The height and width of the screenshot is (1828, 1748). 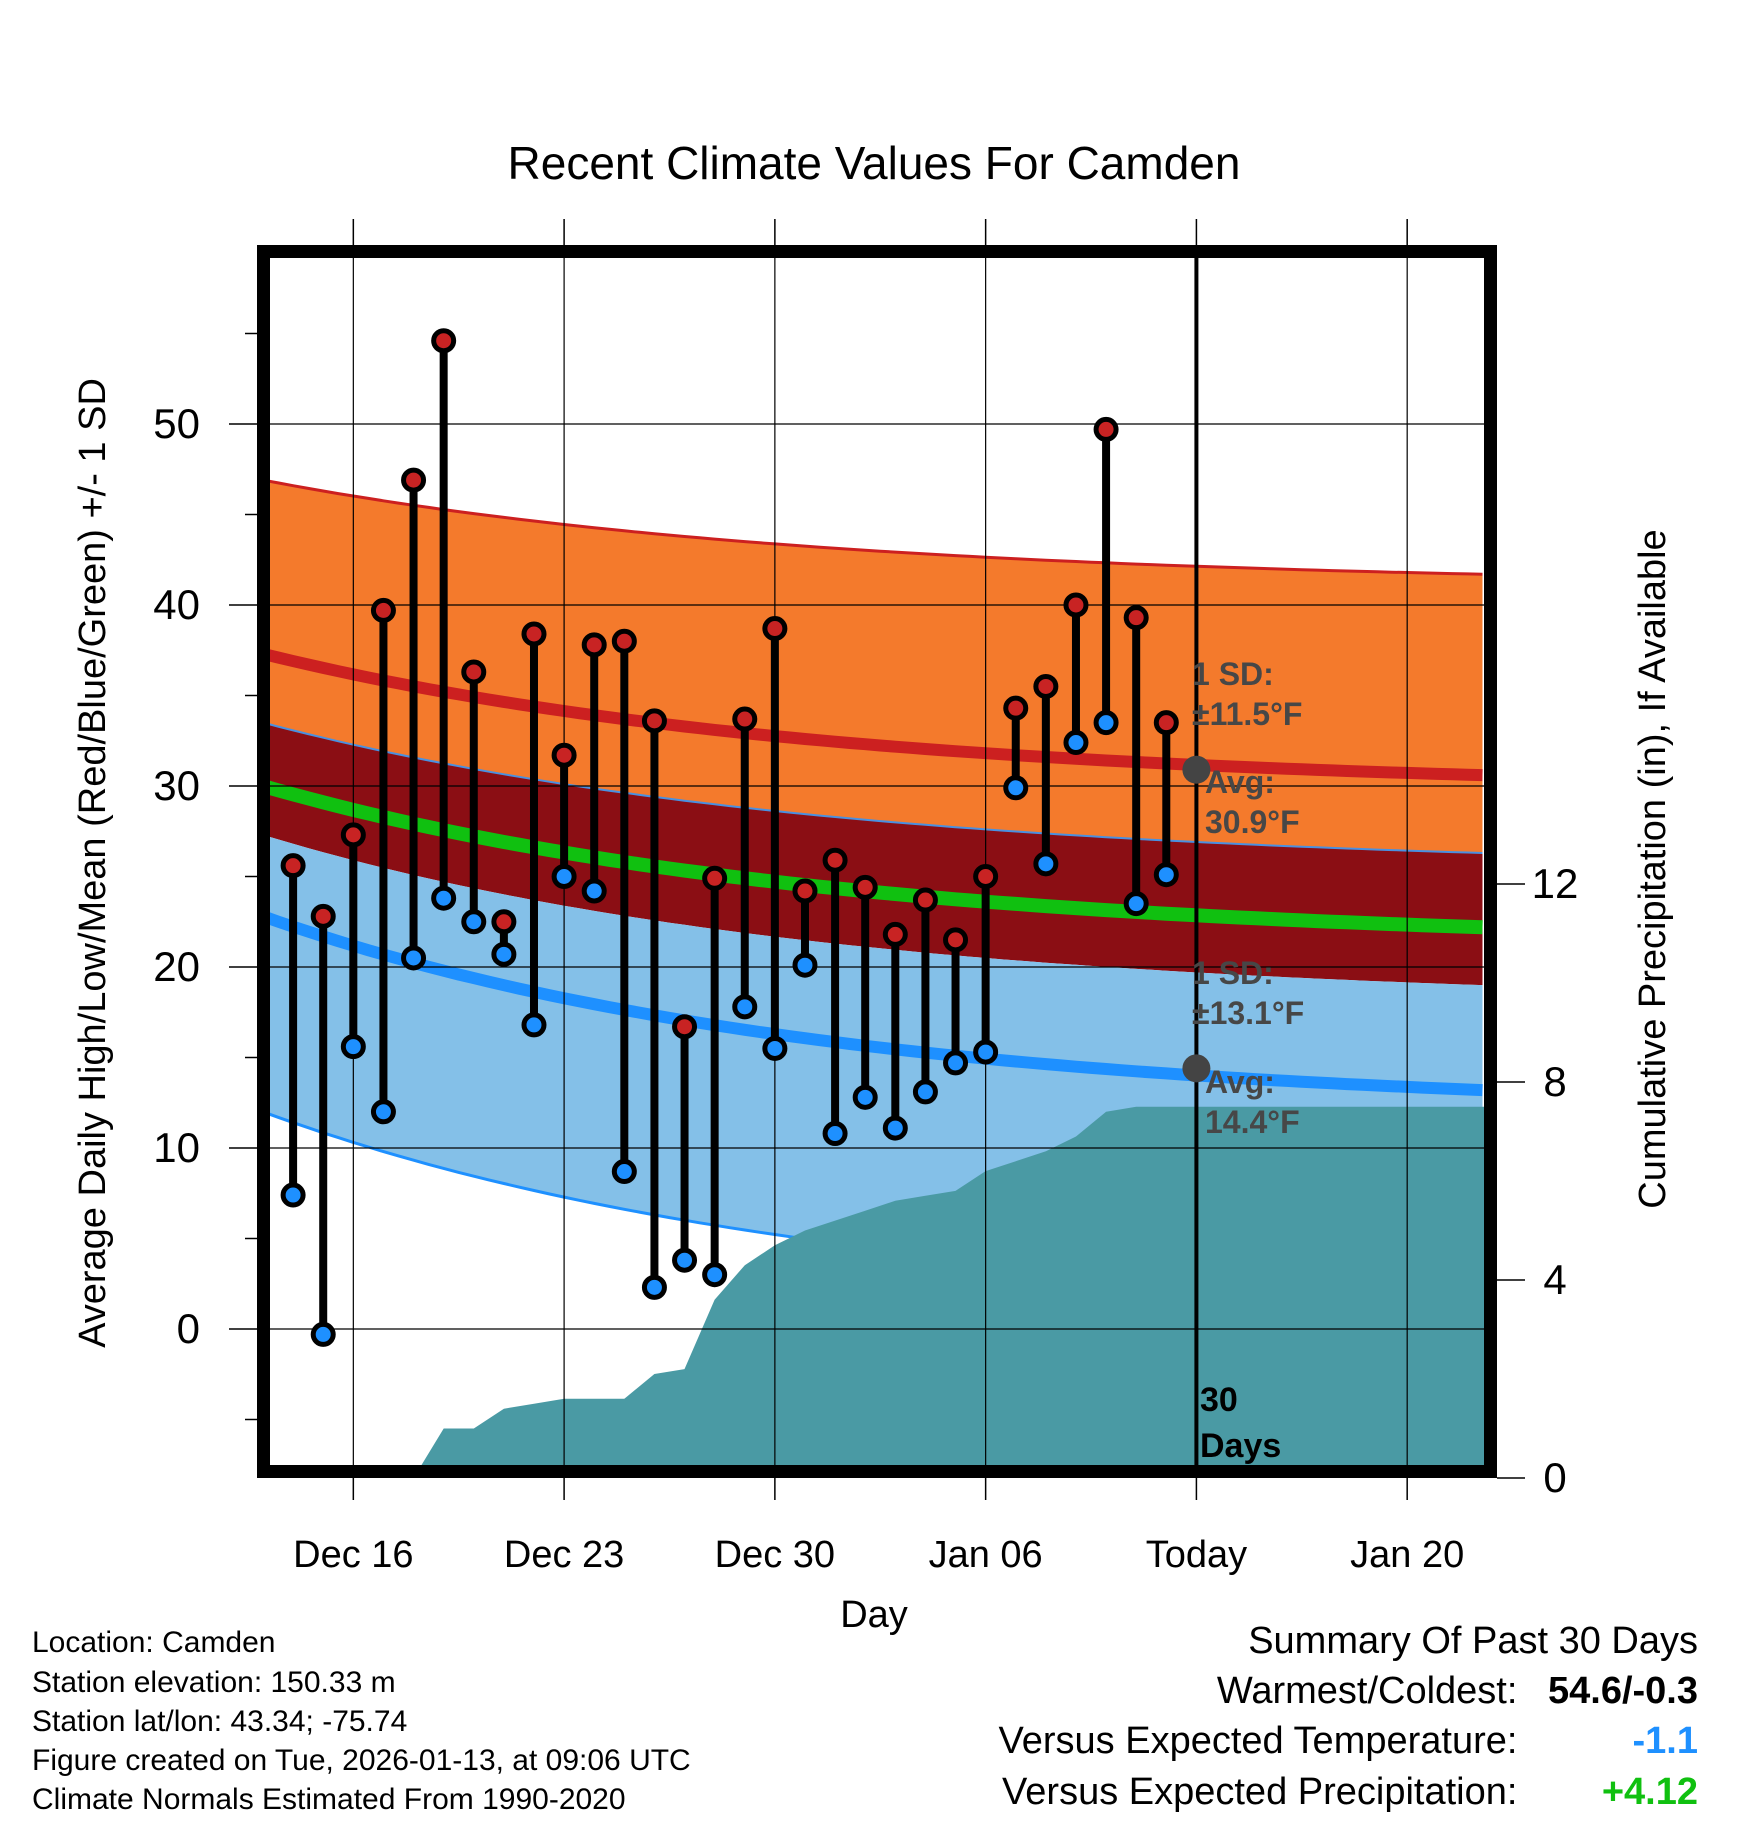 What do you see at coordinates (1248, 993) in the screenshot?
I see `low-sd-annotation: 1 SD: ±13.1°F` at bounding box center [1248, 993].